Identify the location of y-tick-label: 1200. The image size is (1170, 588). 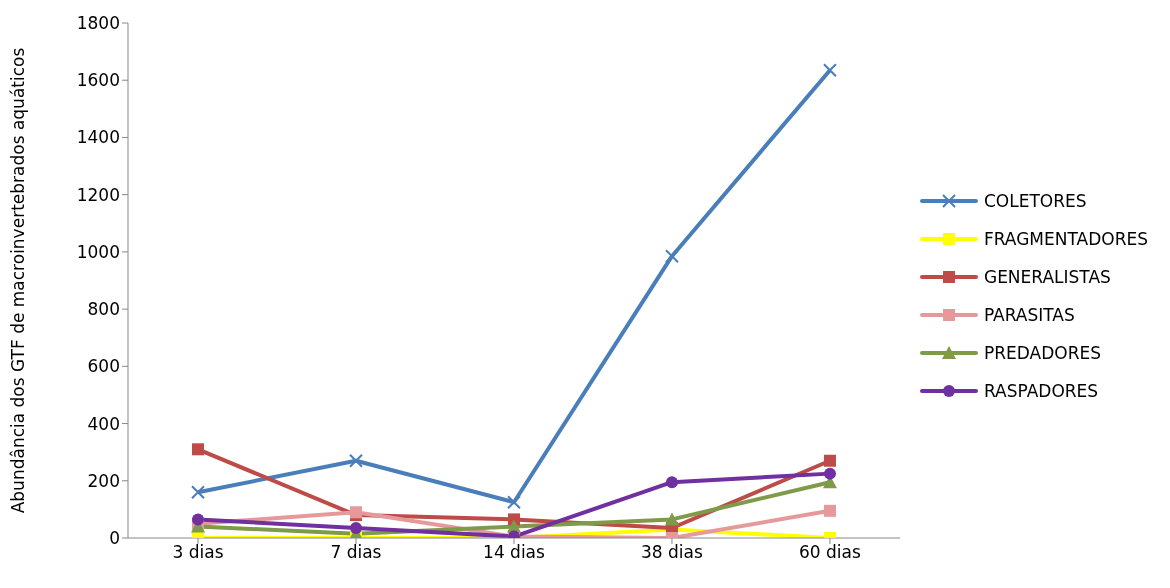
(98, 194).